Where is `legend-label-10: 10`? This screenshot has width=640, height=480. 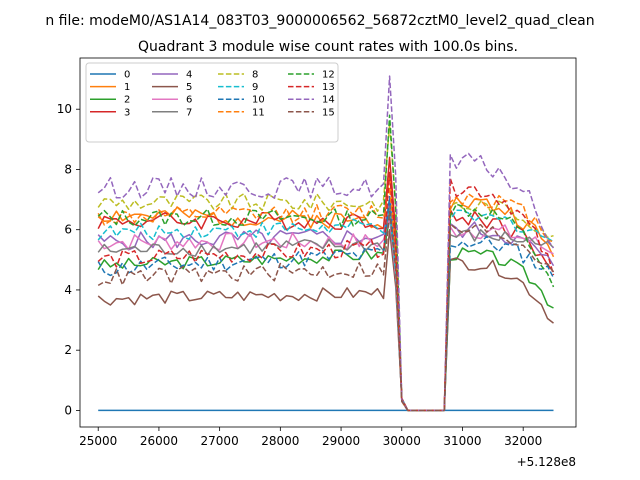 legend-label-10: 10 is located at coordinates (258, 100).